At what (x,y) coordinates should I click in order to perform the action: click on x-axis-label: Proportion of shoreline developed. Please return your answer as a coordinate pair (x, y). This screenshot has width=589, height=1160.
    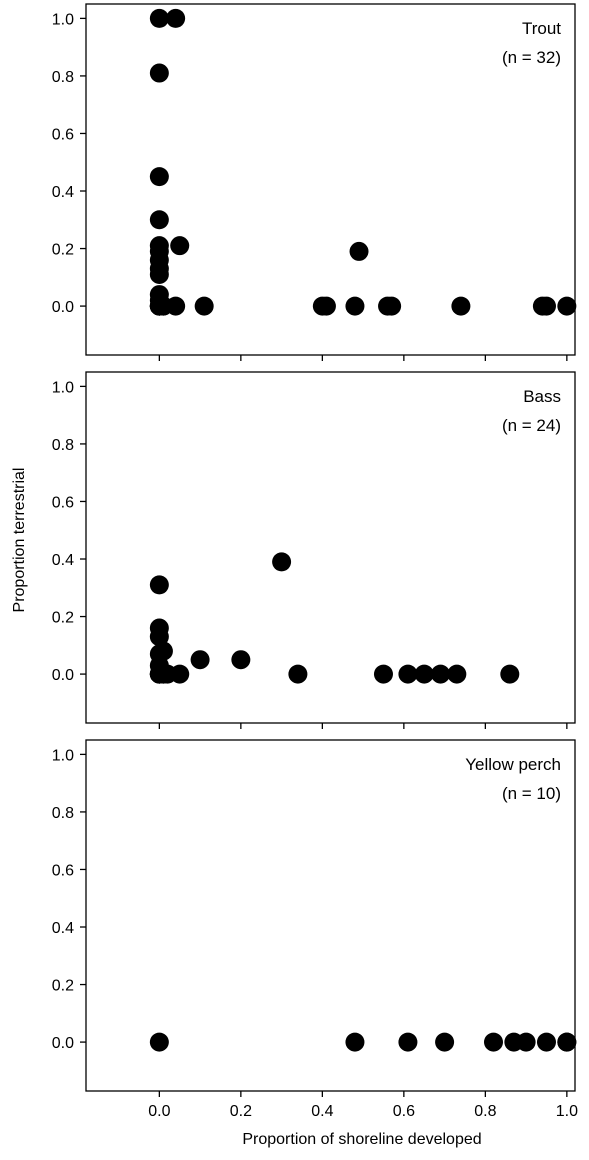
    Looking at the image, I should click on (361, 1139).